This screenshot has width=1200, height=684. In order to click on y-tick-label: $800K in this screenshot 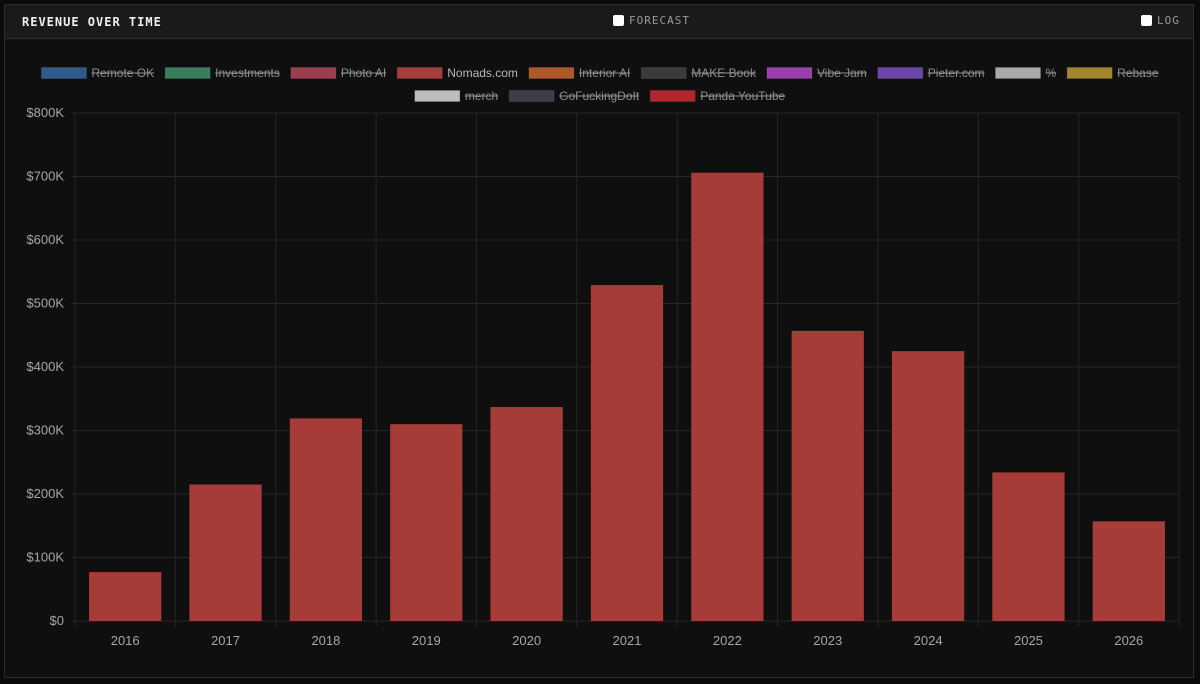, I will do `click(45, 112)`.